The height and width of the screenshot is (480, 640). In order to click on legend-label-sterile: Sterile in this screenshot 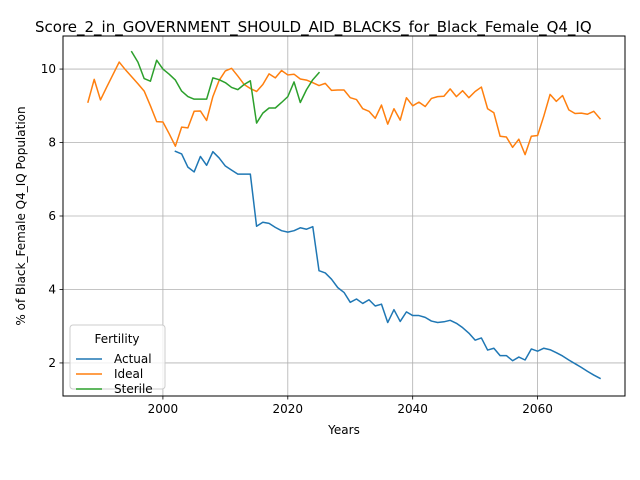, I will do `click(133, 389)`.